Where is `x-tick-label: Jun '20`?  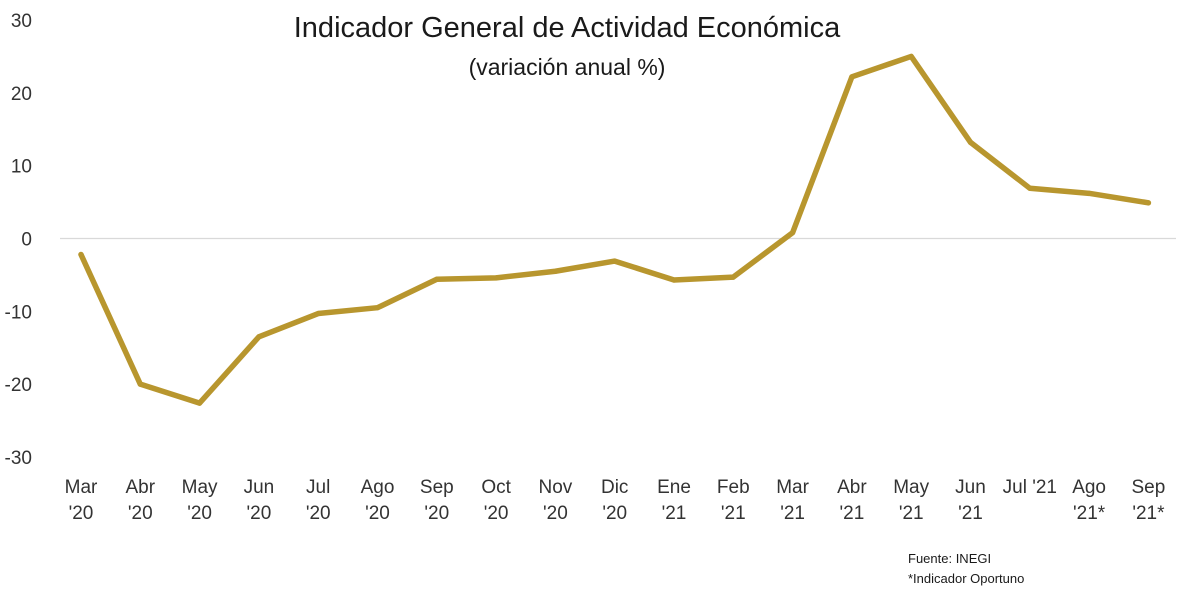
x-tick-label: Jun '20 is located at coordinates (259, 500).